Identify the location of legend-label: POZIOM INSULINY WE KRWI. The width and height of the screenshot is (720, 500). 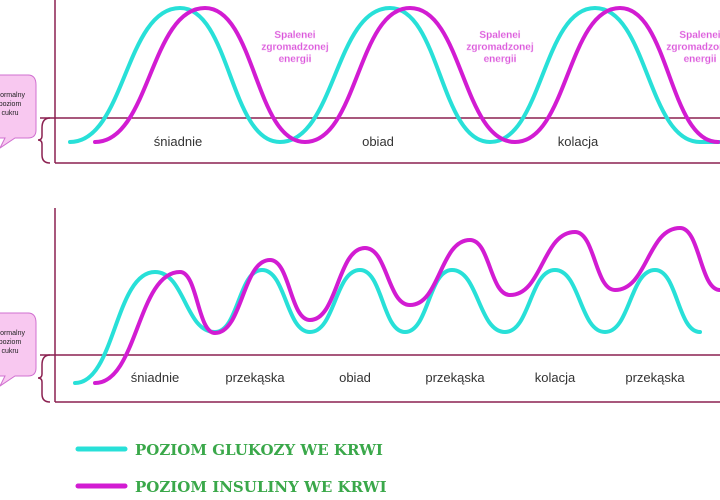
(261, 487).